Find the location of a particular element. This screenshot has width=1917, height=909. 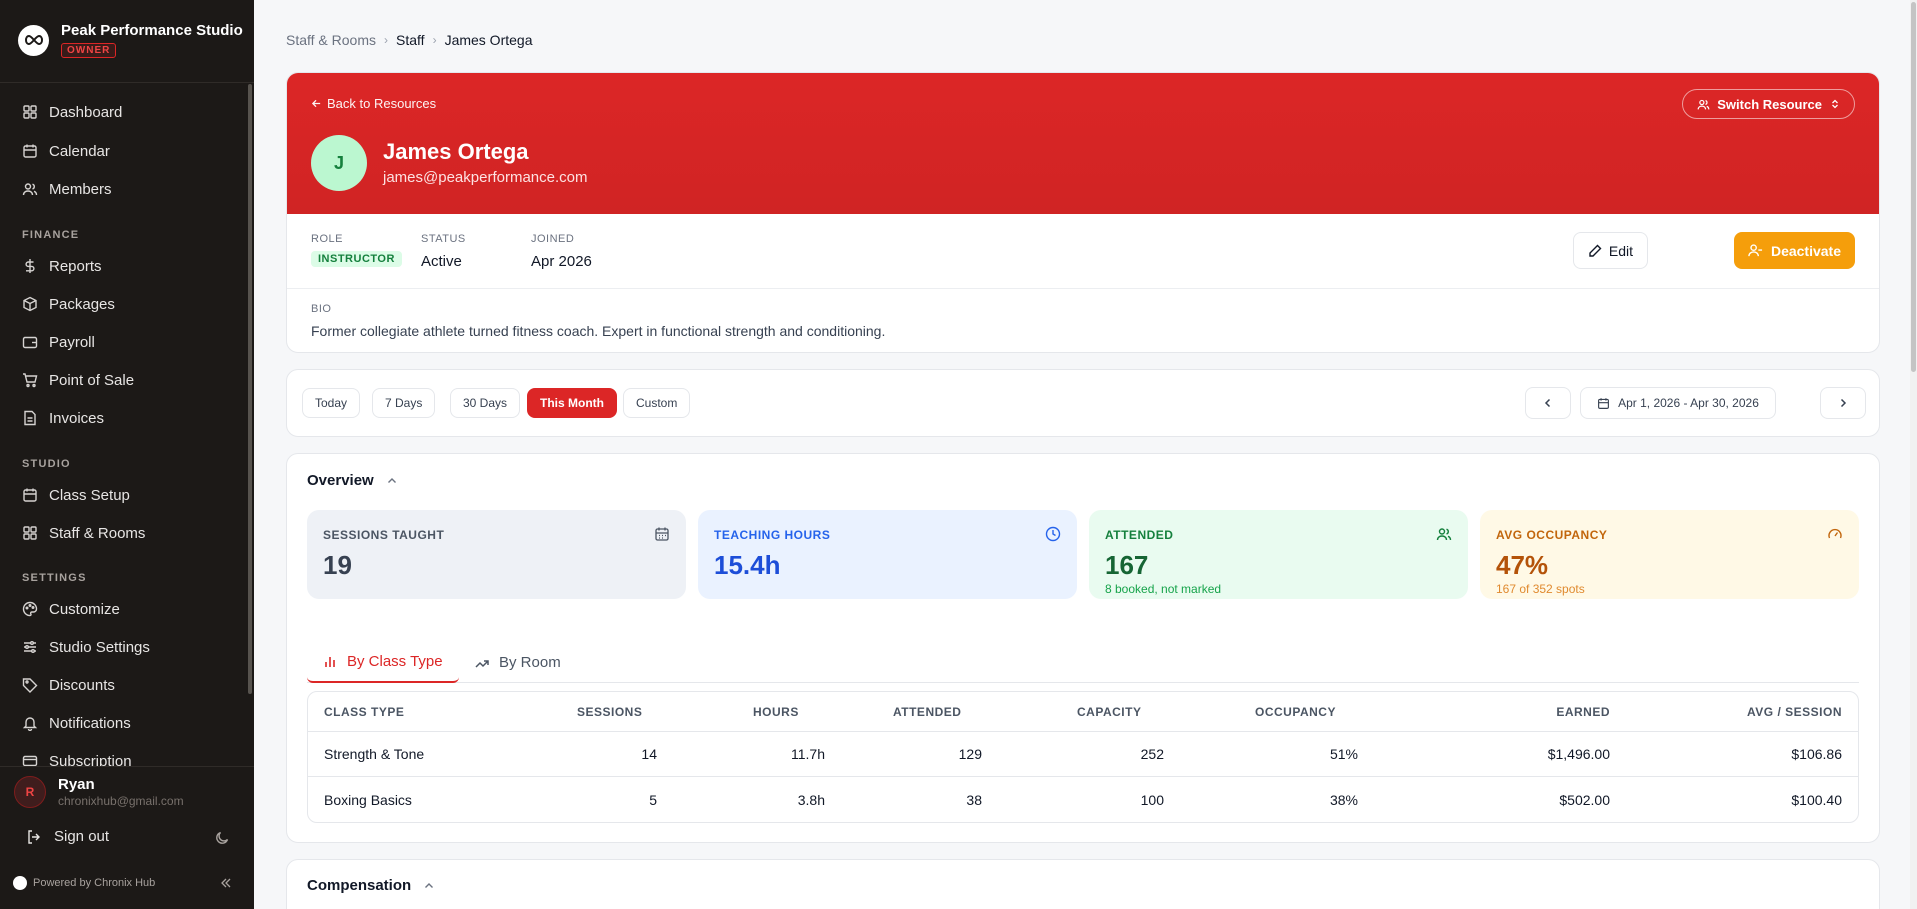

sidebar-item-customize: Customize is located at coordinates (71, 609).